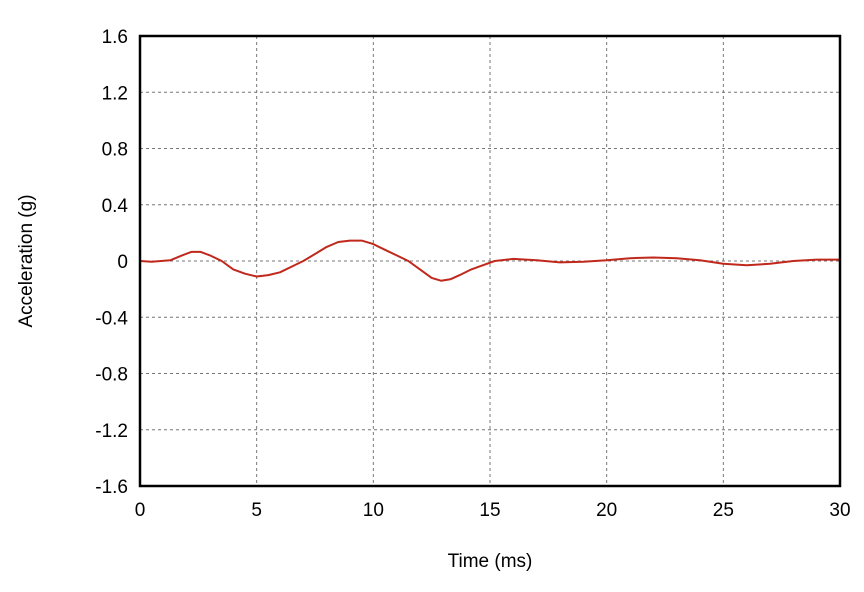  Describe the element at coordinates (606, 510) in the screenshot. I see `x-tick-label: 20` at that location.